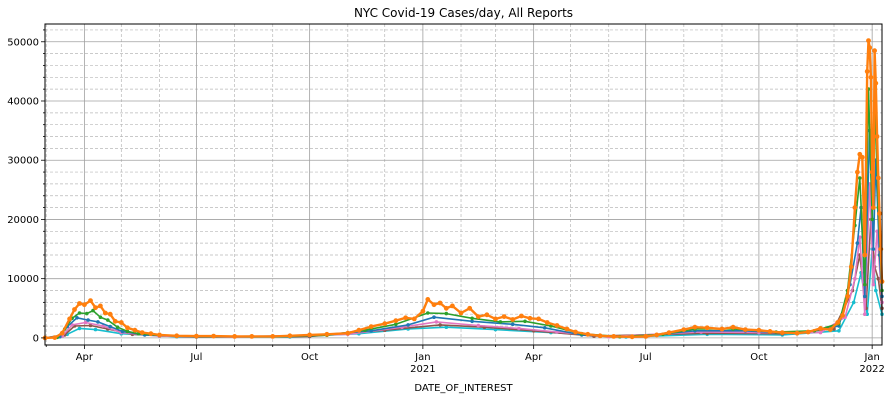  What do you see at coordinates (871, 369) in the screenshot?
I see `x-tick-year-label: 2022` at bounding box center [871, 369].